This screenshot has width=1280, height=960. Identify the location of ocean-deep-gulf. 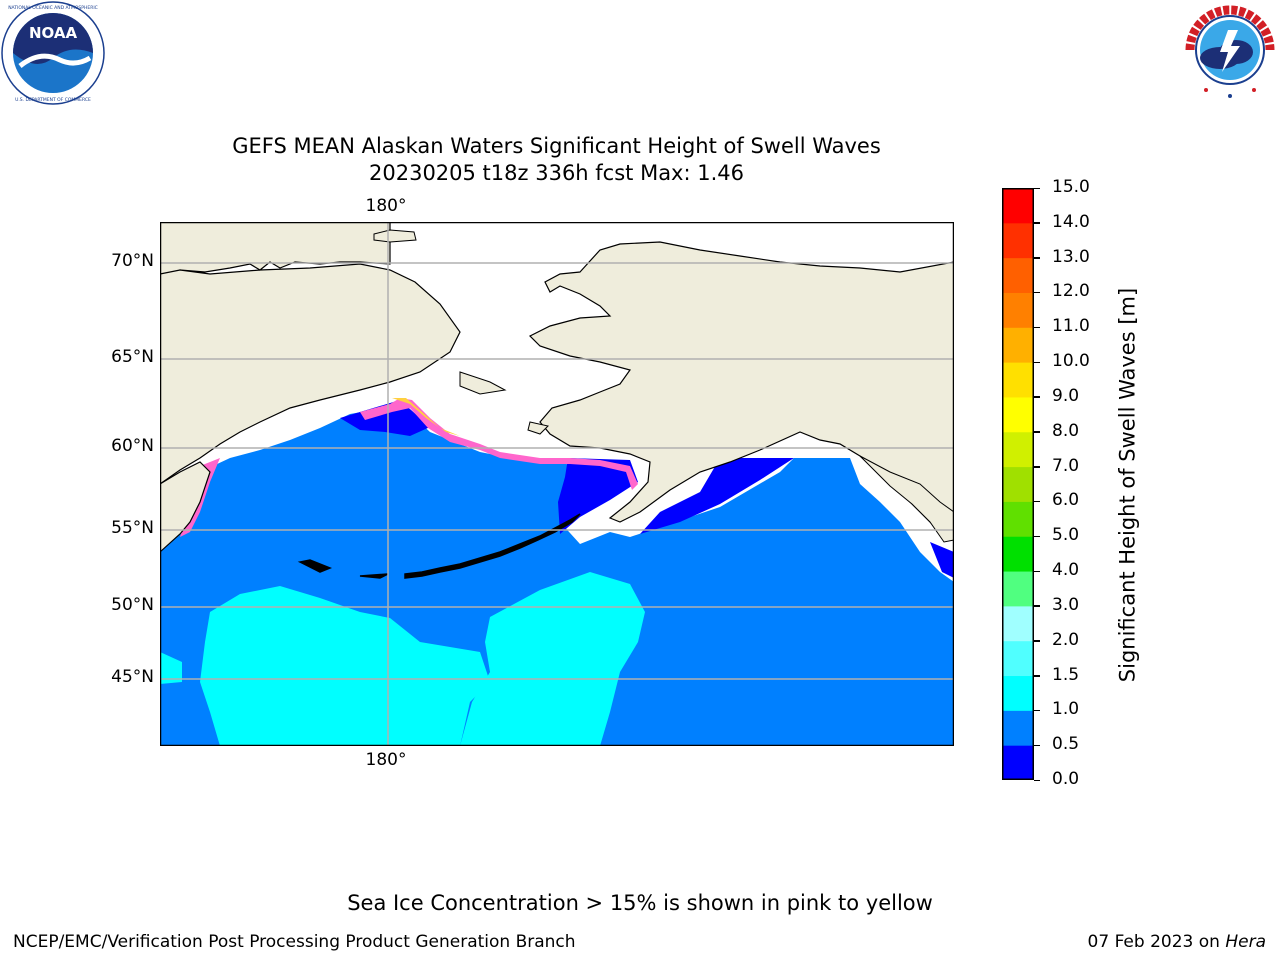
(717, 496).